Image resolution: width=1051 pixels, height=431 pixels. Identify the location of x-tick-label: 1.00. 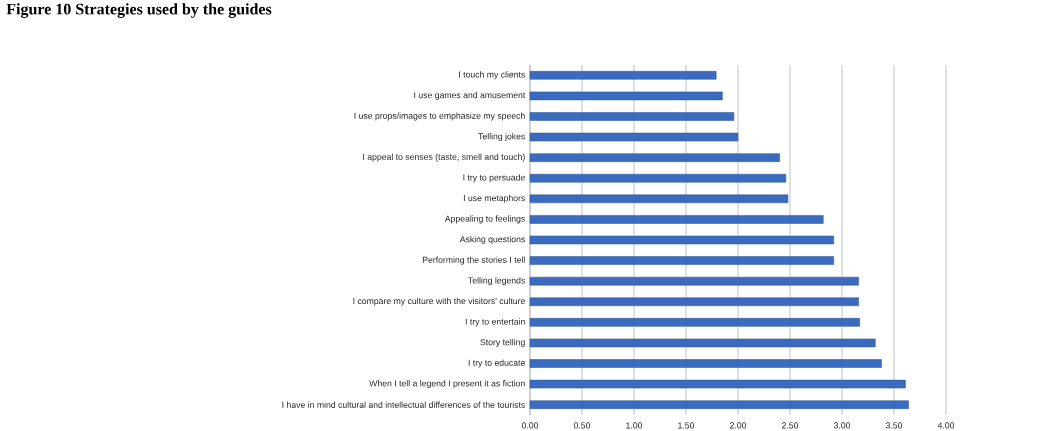
(634, 425).